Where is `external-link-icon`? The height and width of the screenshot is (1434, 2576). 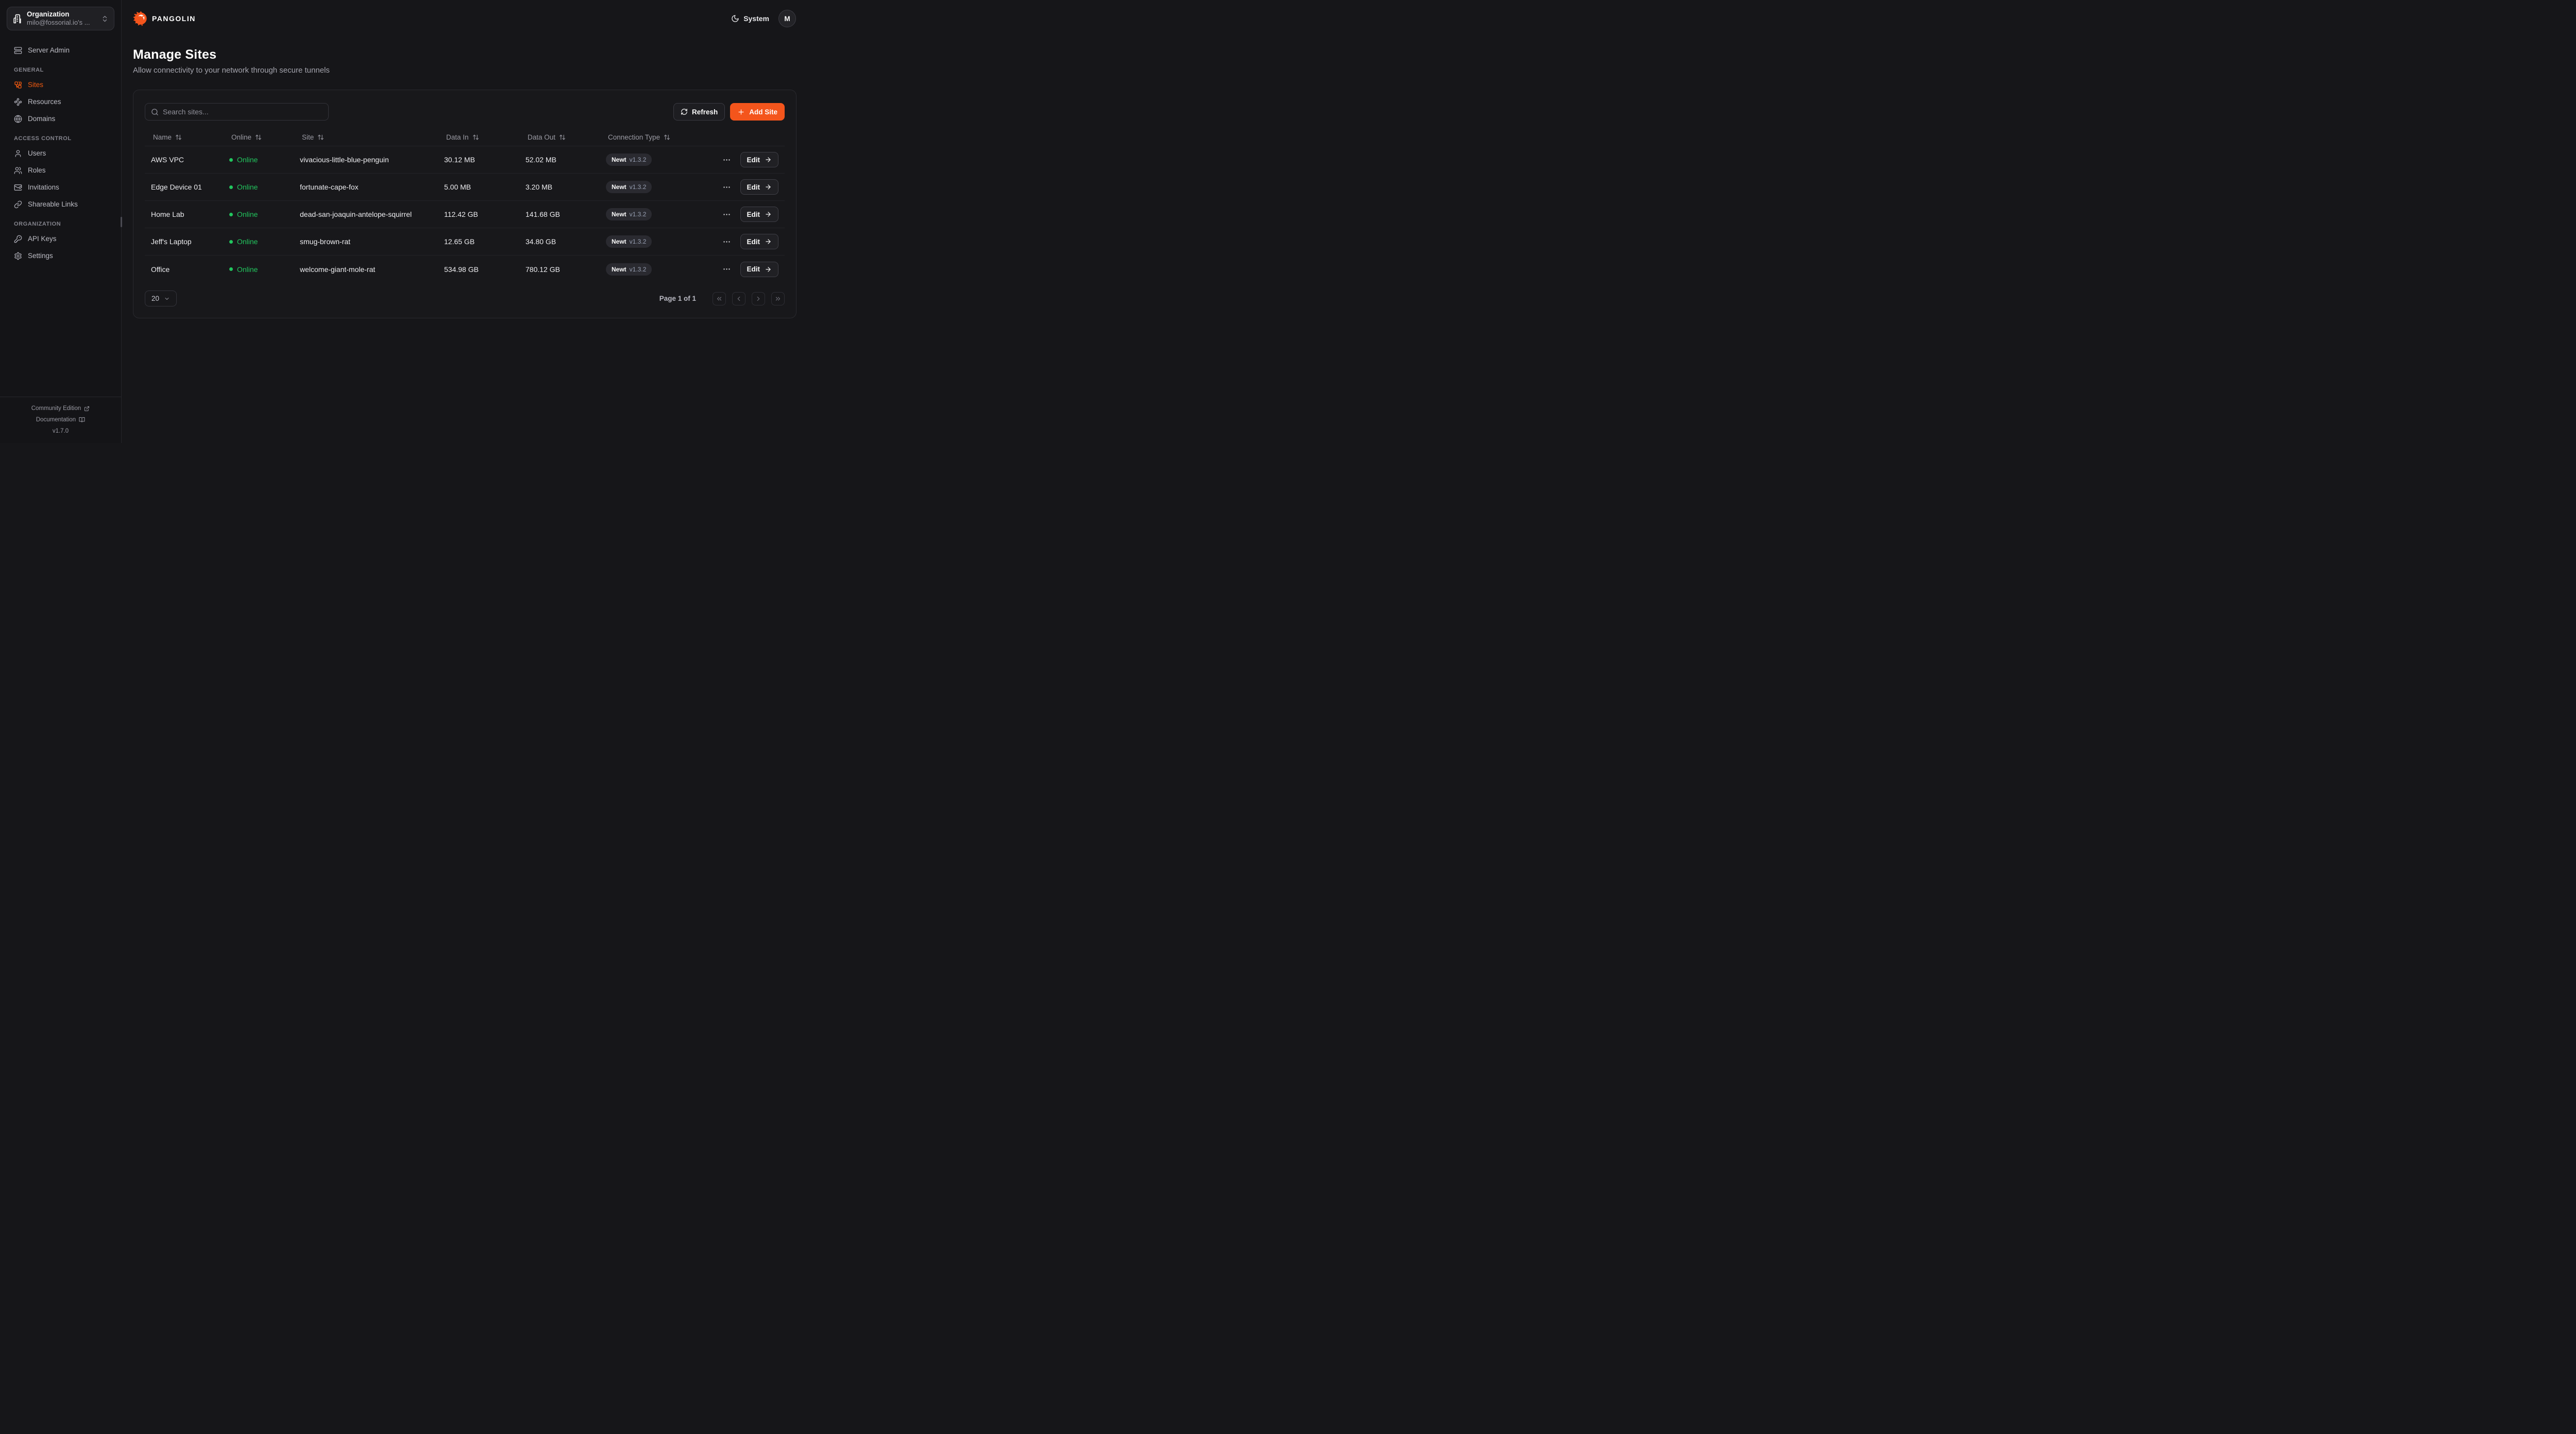
external-link-icon is located at coordinates (87, 409).